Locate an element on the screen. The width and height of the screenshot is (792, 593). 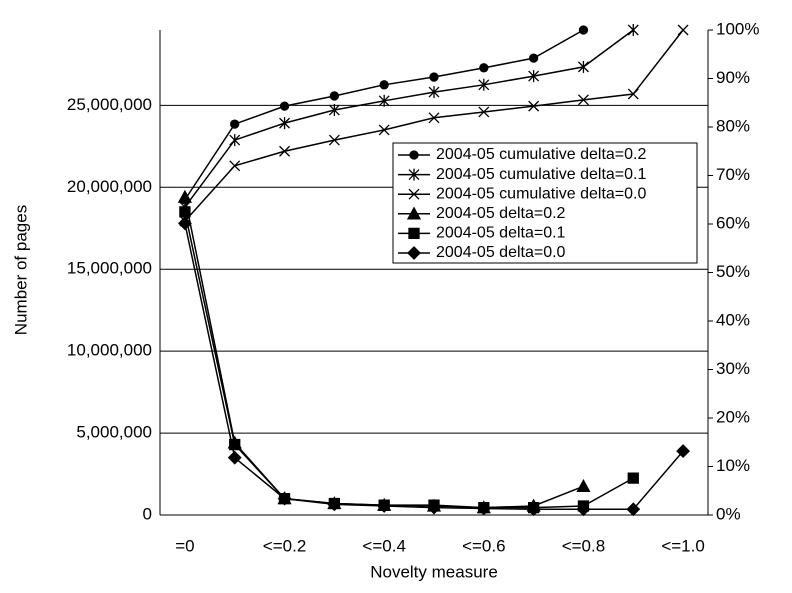
x-tick-label: <=0.8 is located at coordinates (584, 545).